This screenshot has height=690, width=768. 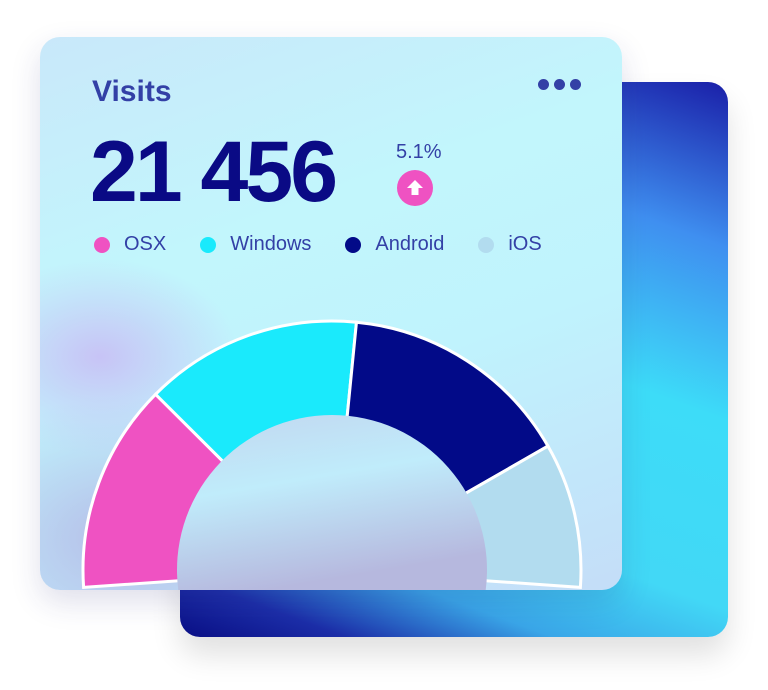 I want to click on total-visits: 21 456, so click(x=214, y=172).